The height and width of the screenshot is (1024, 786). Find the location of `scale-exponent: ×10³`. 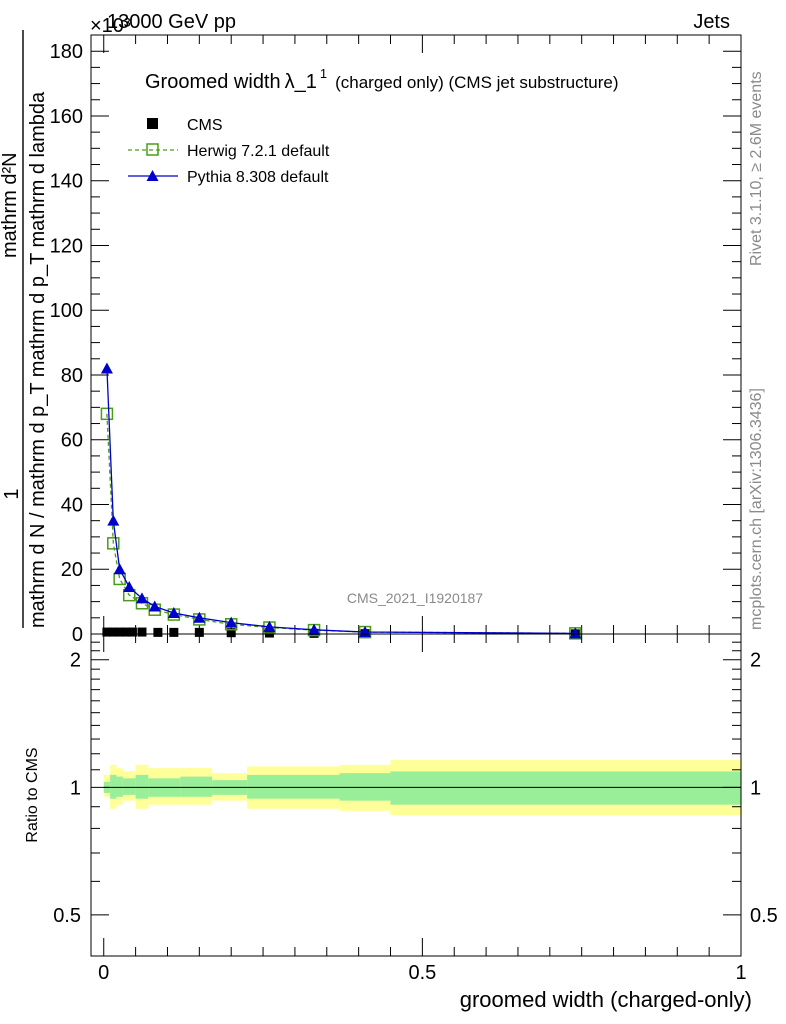

scale-exponent: ×10³ is located at coordinates (110, 26).